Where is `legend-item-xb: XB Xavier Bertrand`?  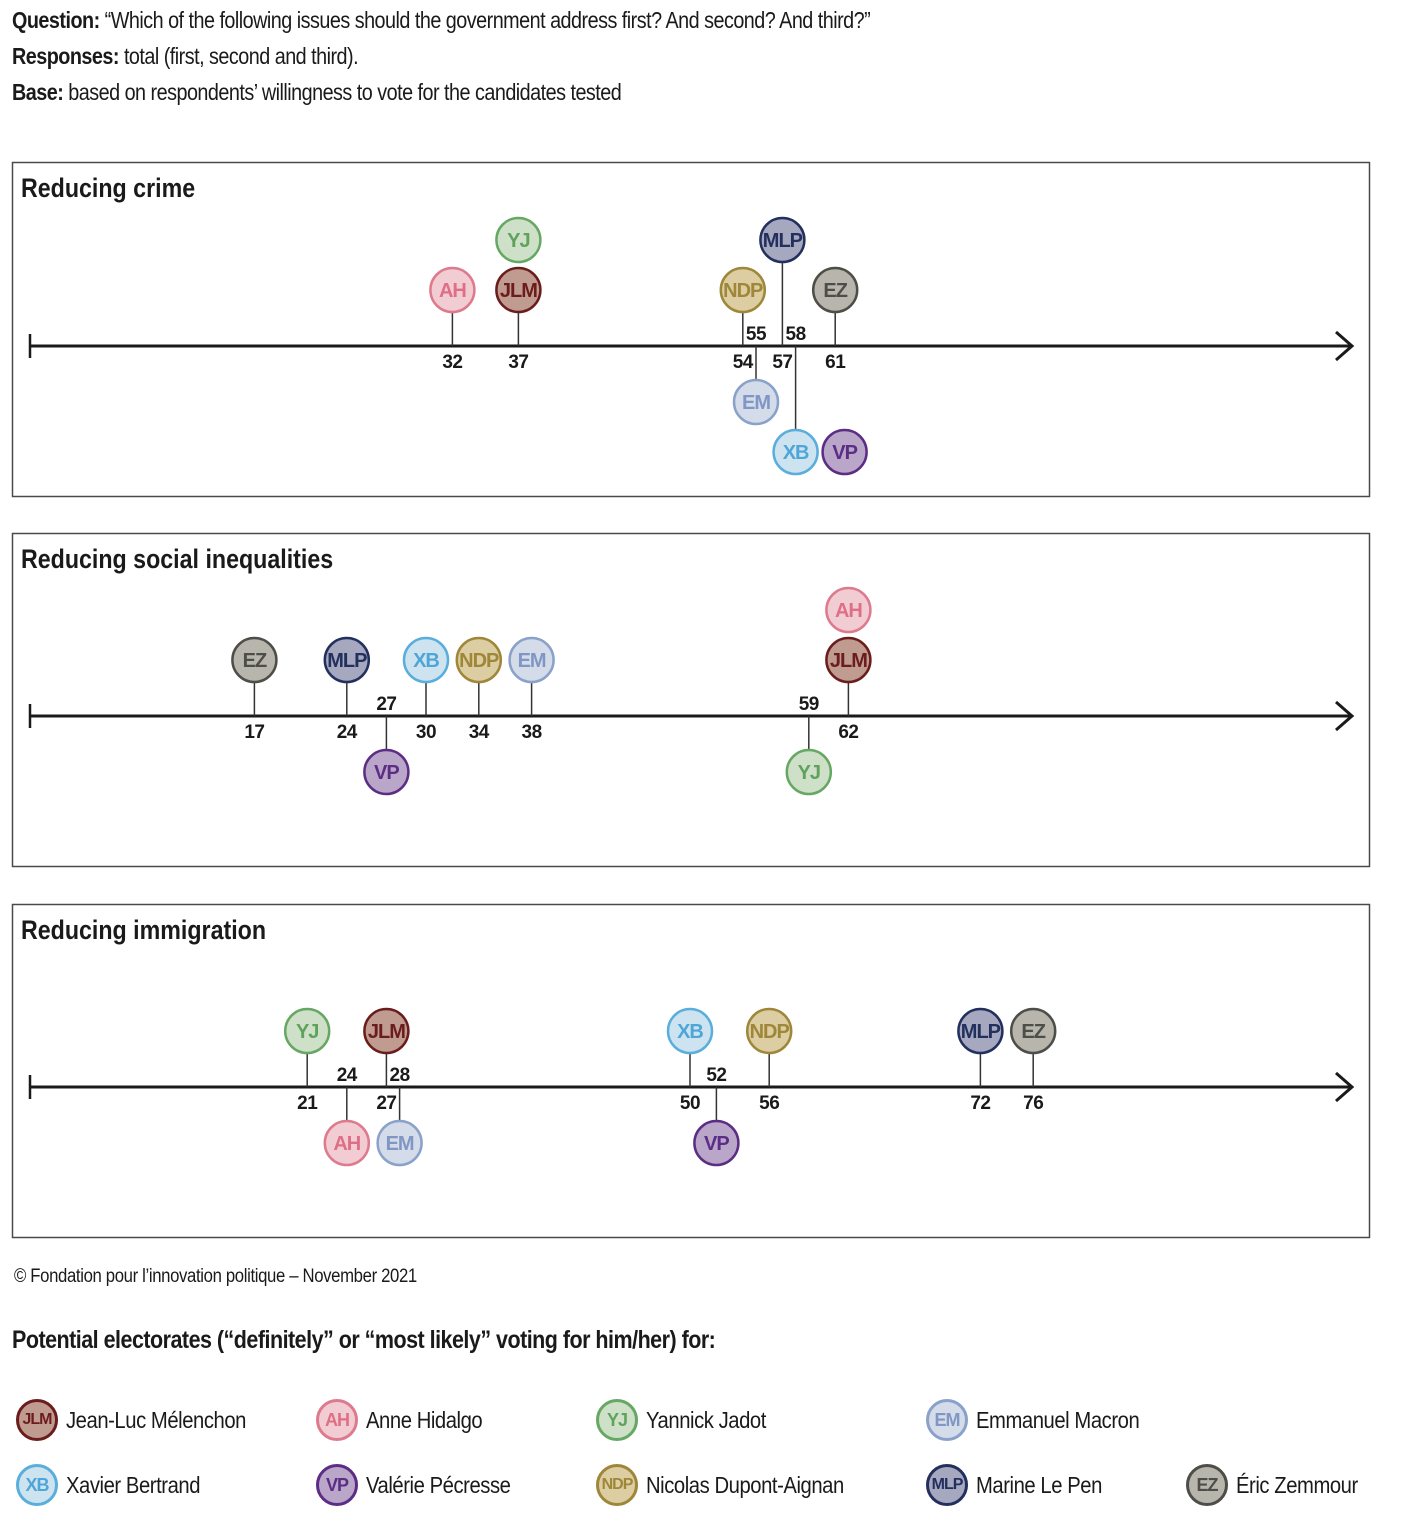 legend-item-xb: XB Xavier Bertrand is located at coordinates (117, 1485).